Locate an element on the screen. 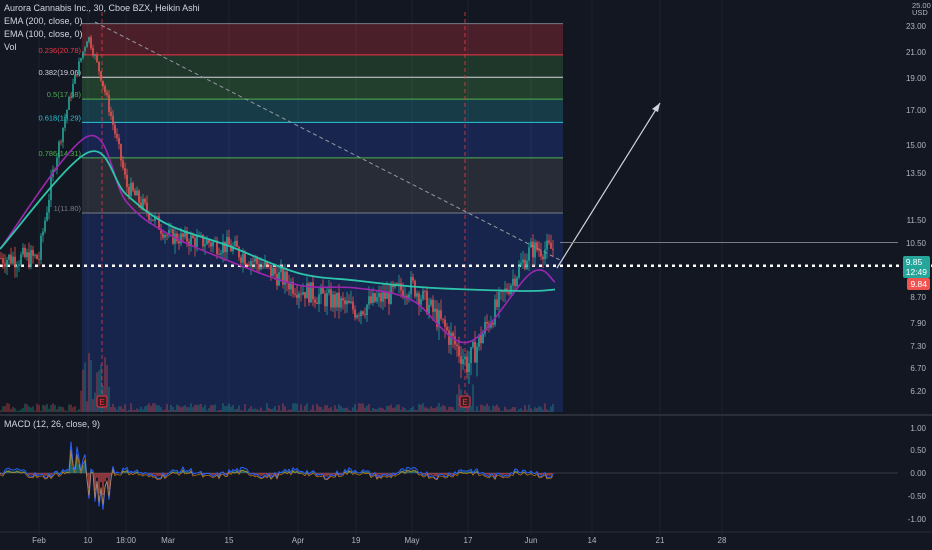  earnings-marker-1: E is located at coordinates (465, 401).